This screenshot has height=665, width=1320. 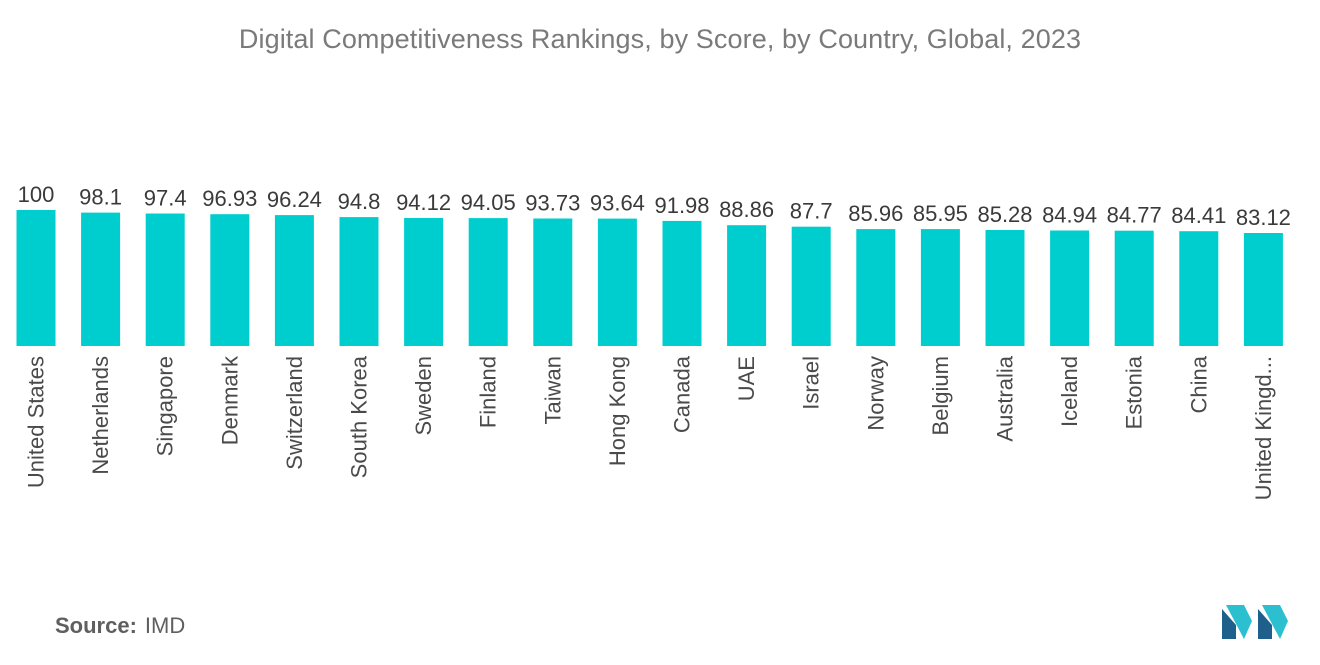 I want to click on source-label: Source:, so click(x=96, y=625).